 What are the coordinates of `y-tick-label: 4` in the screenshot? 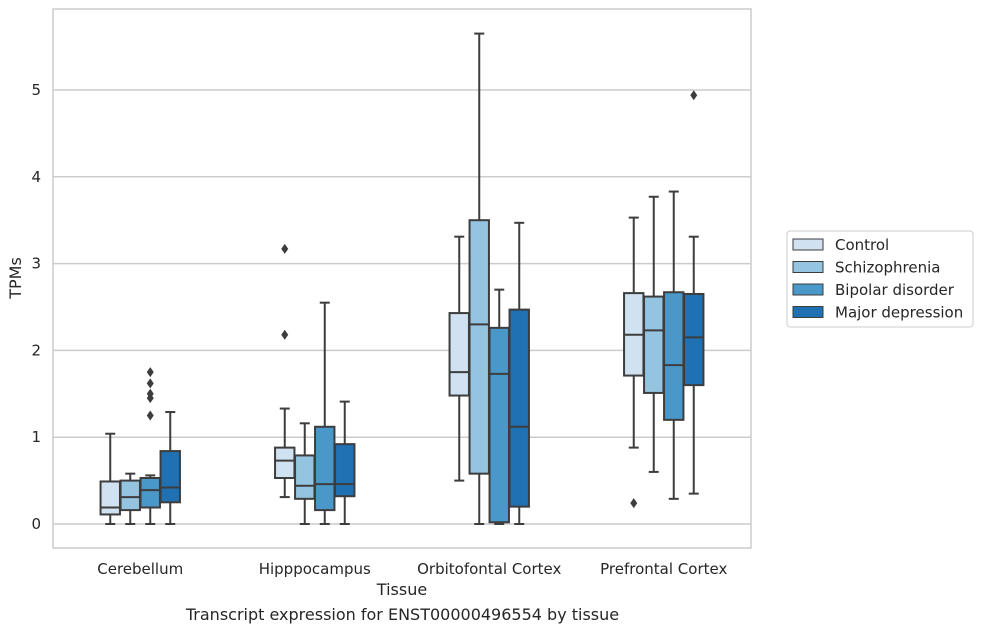 It's located at (36, 177).